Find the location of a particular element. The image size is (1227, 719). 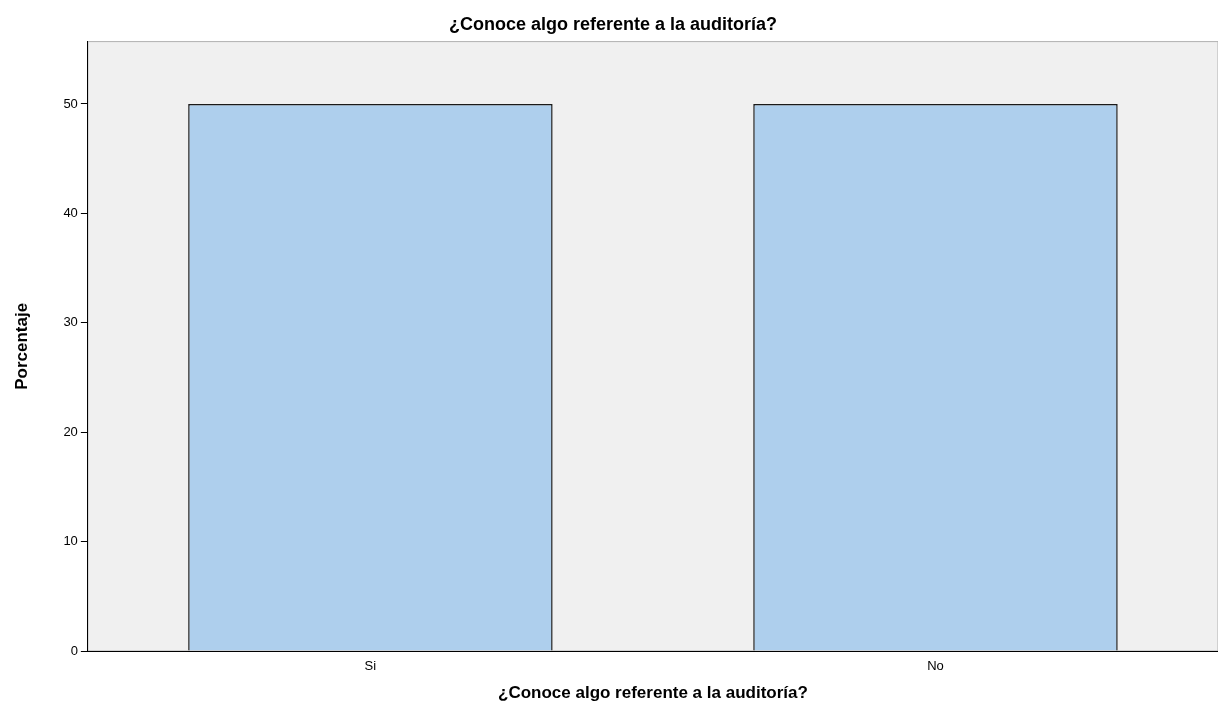

x-axis-title: ¿Conoce algo referente a la auditoría? is located at coordinates (653, 693).